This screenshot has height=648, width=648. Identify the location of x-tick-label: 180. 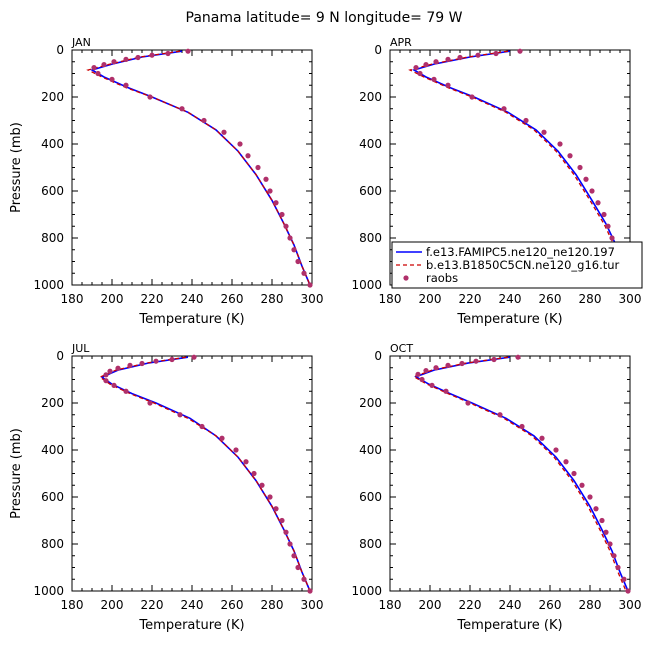
(72, 605).